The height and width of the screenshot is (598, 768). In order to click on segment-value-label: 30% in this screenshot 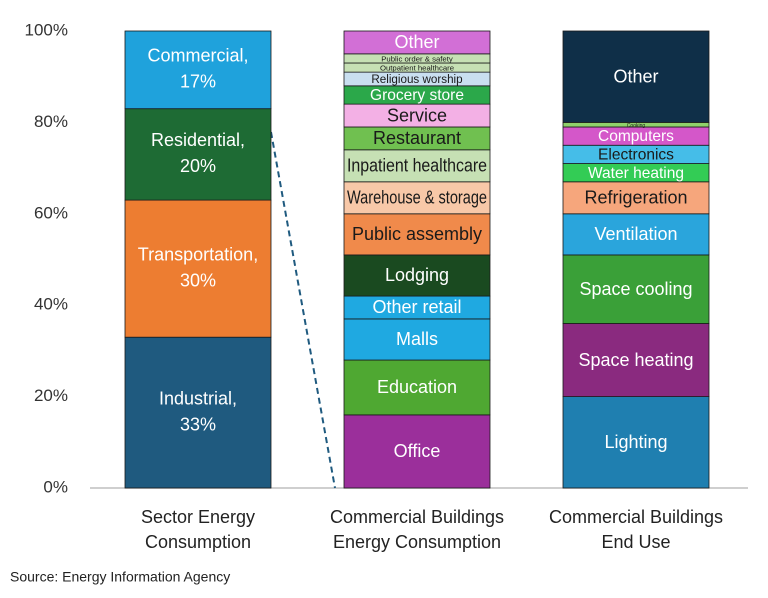, I will do `click(198, 280)`.